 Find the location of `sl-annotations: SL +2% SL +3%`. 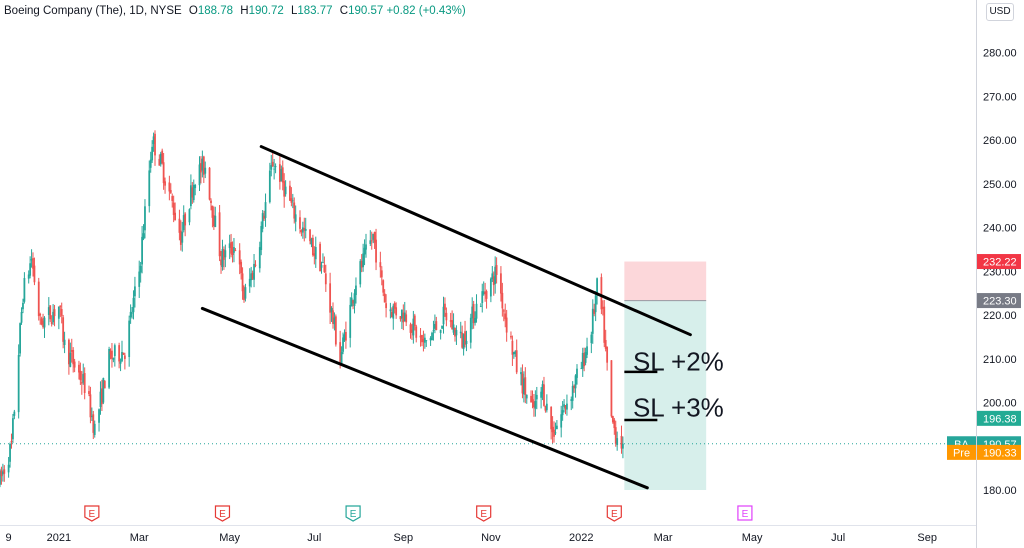

sl-annotations: SL +2% SL +3% is located at coordinates (678, 385).